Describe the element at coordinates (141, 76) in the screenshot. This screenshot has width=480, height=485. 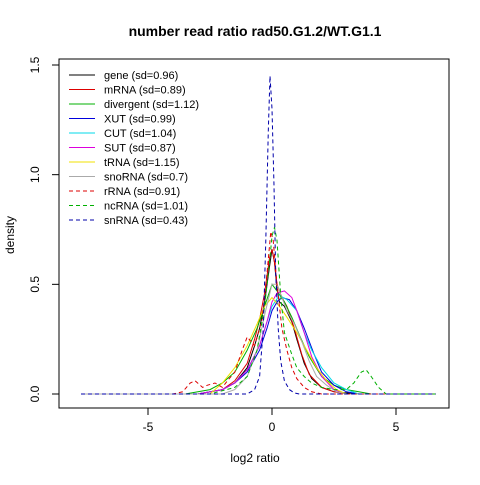
I see `legend-label: gene (sd=0.96)` at that location.